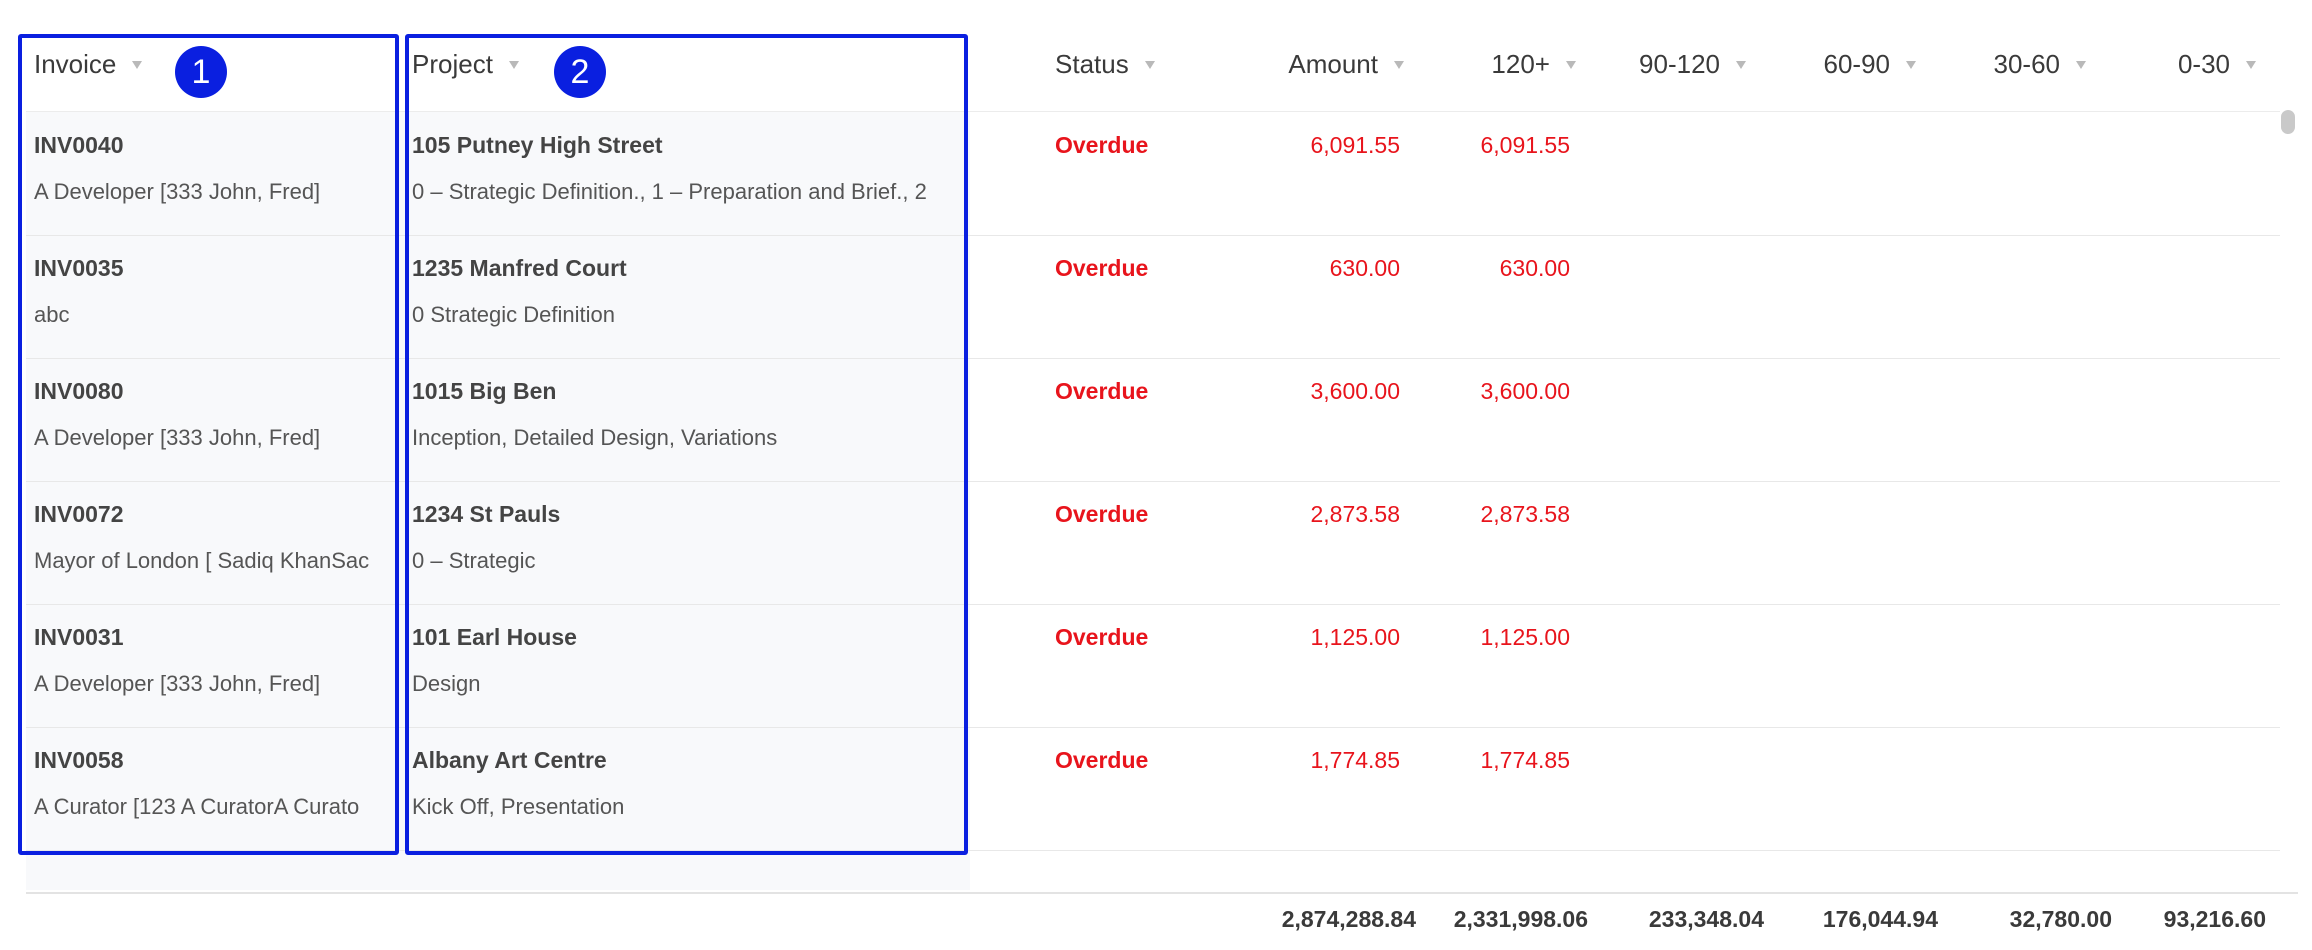  I want to click on total-amount: 2,874,288.84, so click(1348, 919).